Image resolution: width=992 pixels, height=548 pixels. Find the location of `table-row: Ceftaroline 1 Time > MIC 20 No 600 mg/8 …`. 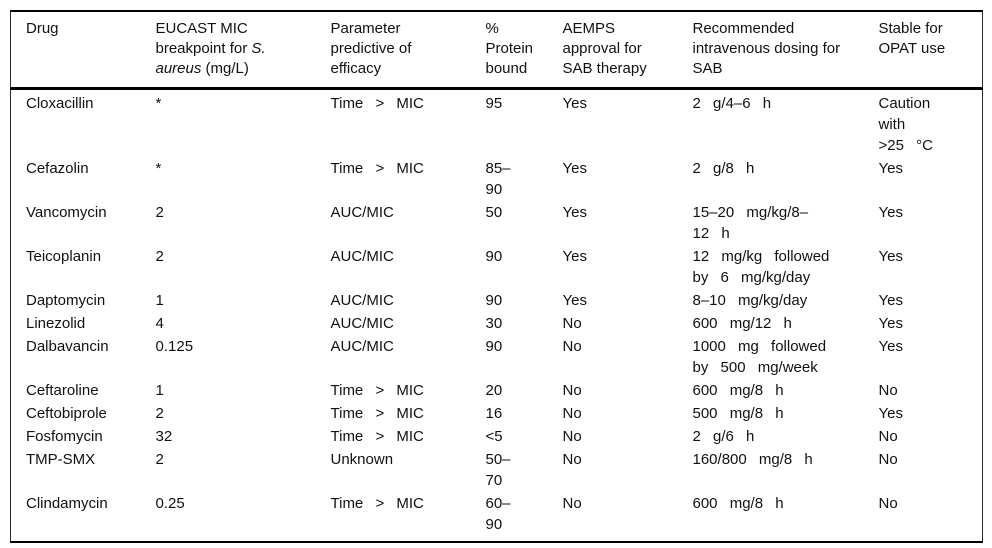

table-row: Ceftaroline 1 Time > MIC 20 No 600 mg/8 … is located at coordinates (497, 390).